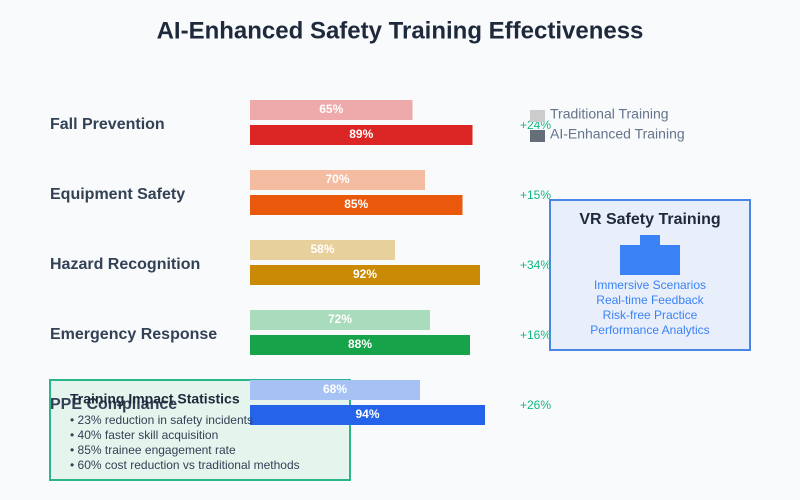 The height and width of the screenshot is (500, 800). I want to click on improvement-label: +15%, so click(535, 195).